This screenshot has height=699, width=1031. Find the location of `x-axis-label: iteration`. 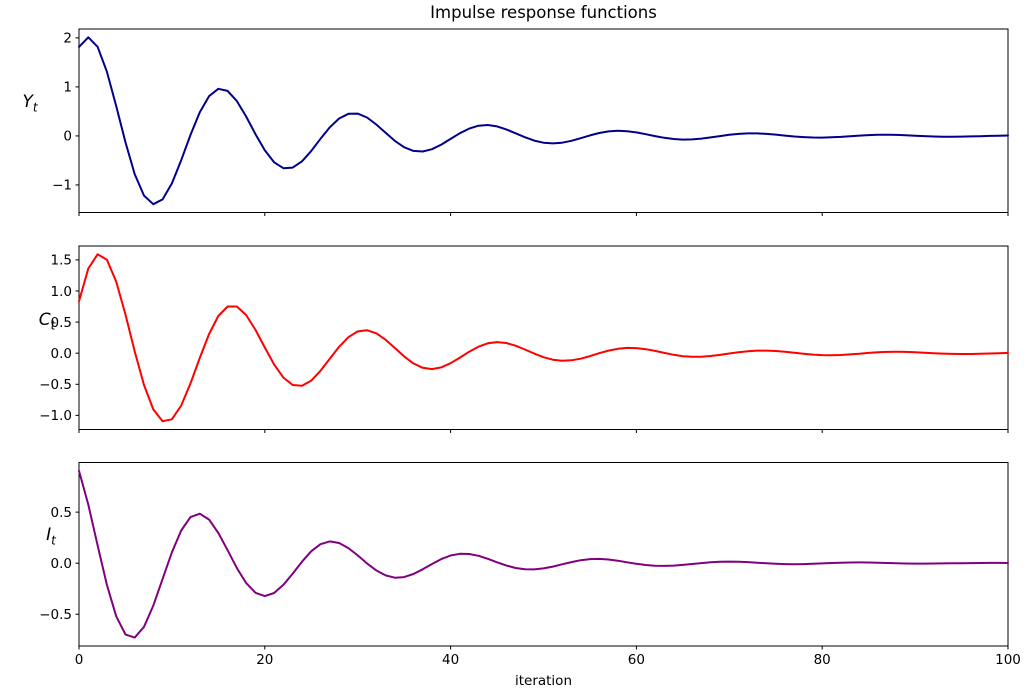

x-axis-label: iteration is located at coordinates (543, 681).